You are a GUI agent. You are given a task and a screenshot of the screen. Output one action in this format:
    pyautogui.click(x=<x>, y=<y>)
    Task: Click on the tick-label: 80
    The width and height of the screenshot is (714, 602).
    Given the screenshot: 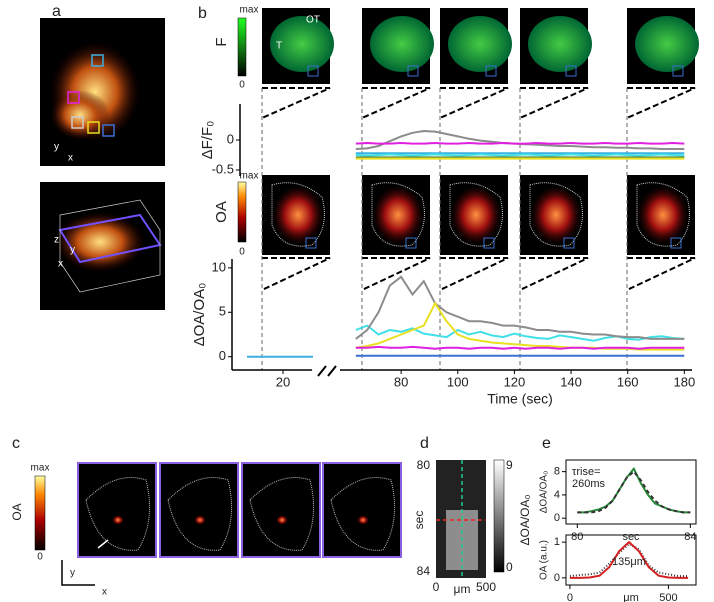 What is the action you would take?
    pyautogui.click(x=424, y=465)
    